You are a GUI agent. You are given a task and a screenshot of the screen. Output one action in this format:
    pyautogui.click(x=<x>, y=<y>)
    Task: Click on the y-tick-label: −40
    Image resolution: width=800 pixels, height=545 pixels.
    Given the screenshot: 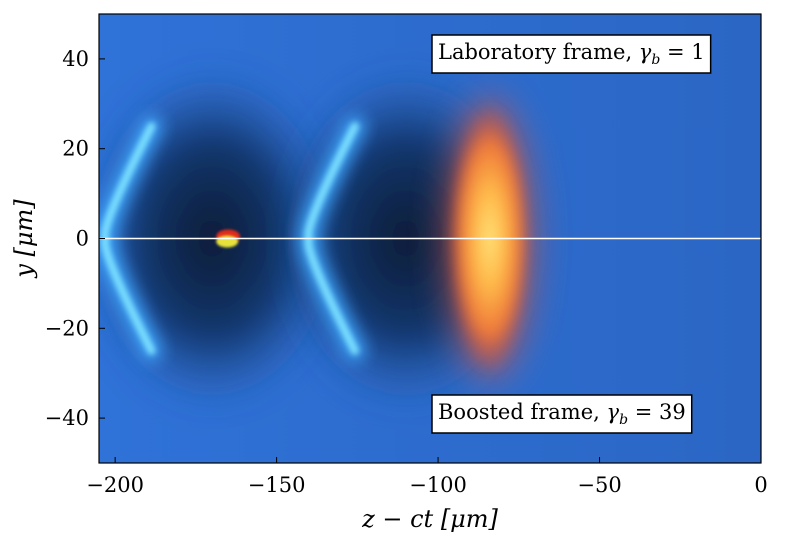 What is the action you would take?
    pyautogui.click(x=67, y=418)
    